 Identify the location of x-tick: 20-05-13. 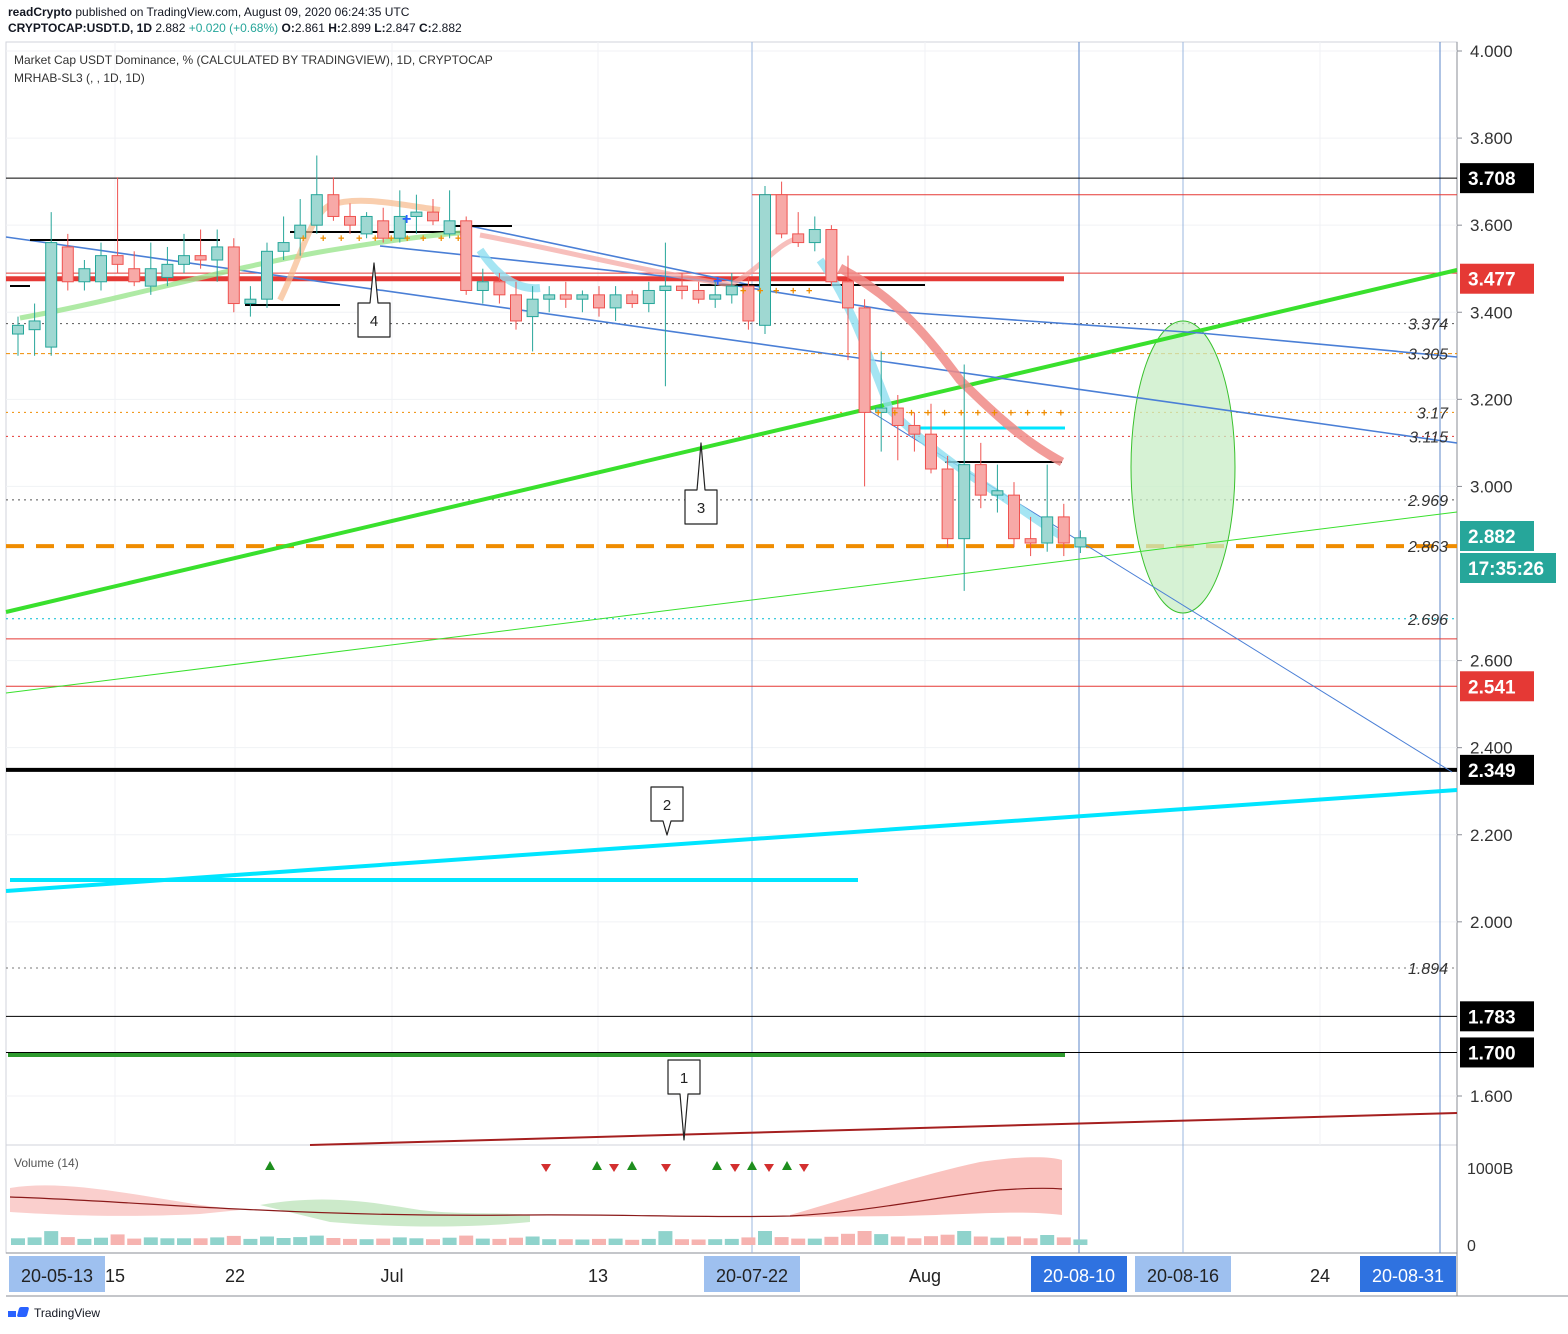
(57, 1274).